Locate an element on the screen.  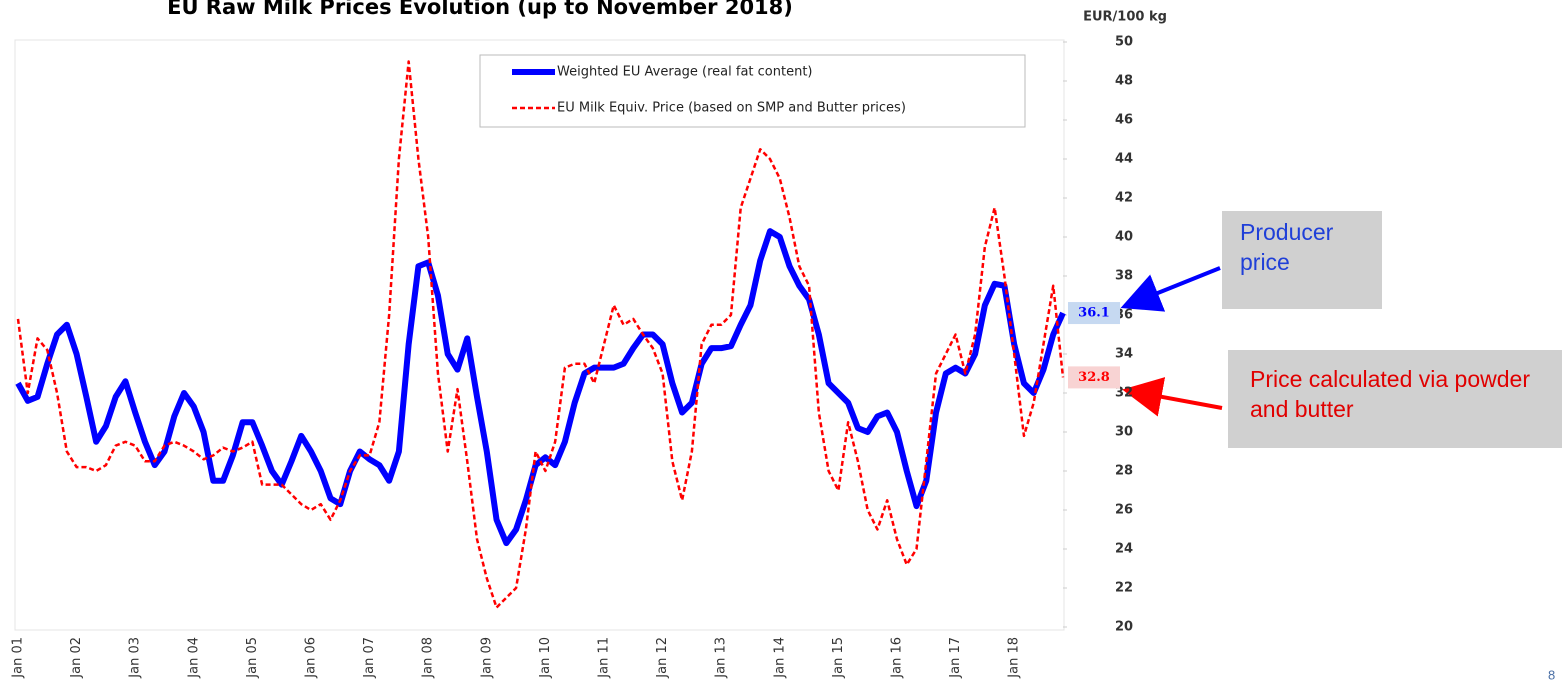
x-tick-label: Jan 02 is located at coordinates (76, 658).